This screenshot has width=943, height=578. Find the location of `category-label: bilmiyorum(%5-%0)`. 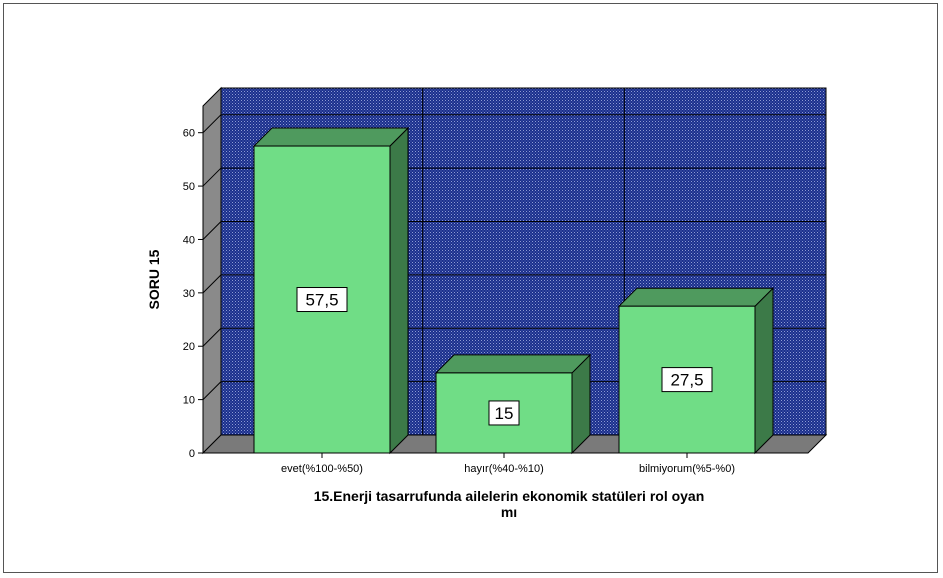

category-label: bilmiyorum(%5-%0) is located at coordinates (687, 469).